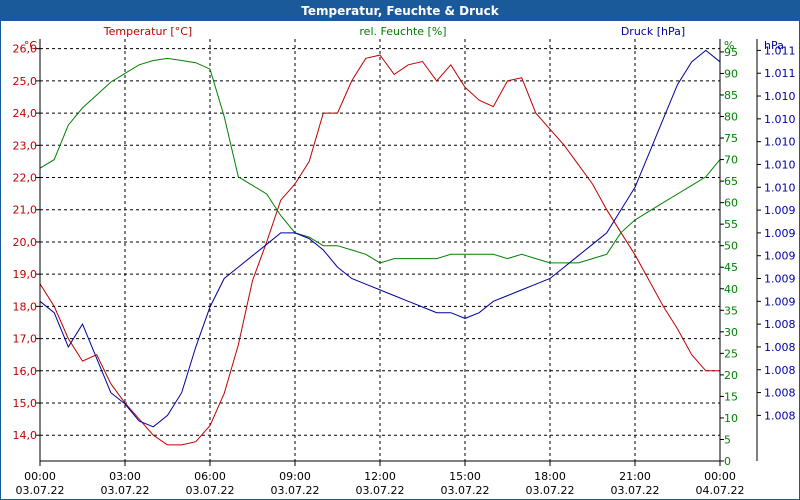  I want to click on temperature-tick-label: 20,0, so click(25, 242).